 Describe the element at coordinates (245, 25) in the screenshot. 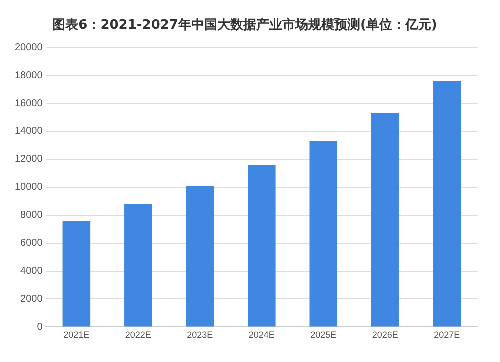

I see `chart-title: 图表6：2021-2027年中国大数据产业市场规模预测(单位：亿元)` at that location.